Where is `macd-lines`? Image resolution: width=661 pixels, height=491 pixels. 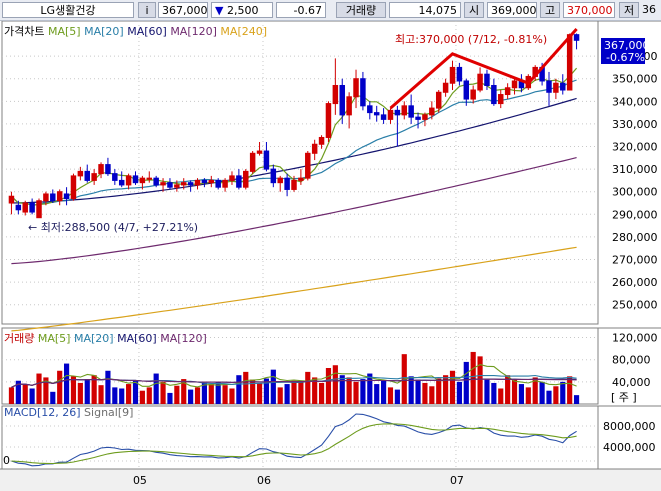 macd-lines is located at coordinates (300, 440).